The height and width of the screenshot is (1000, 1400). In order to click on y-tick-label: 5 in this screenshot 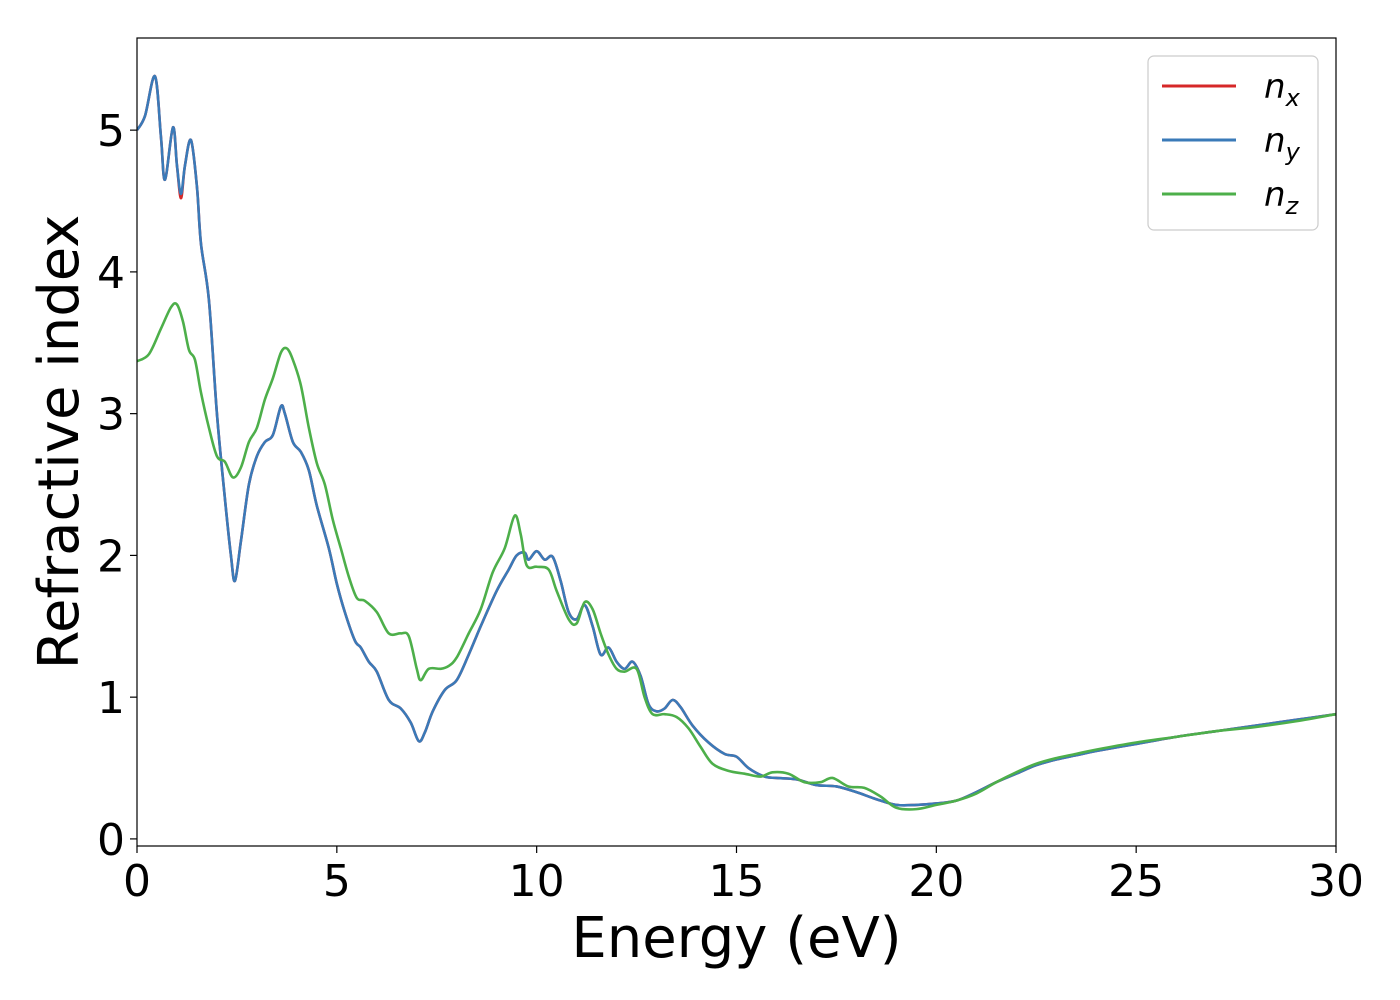, I will do `click(111, 131)`.